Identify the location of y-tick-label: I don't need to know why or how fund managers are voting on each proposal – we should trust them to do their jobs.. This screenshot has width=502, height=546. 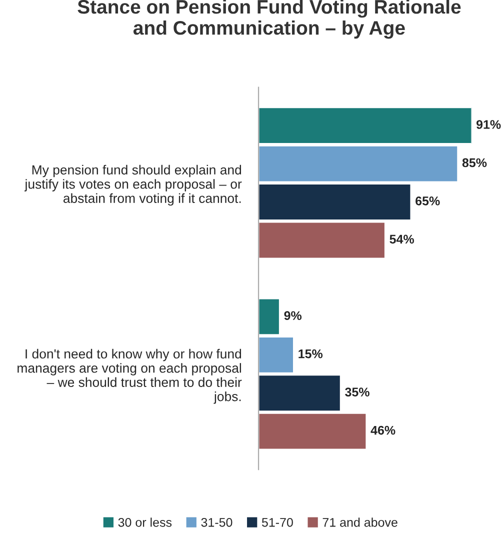
(130, 376).